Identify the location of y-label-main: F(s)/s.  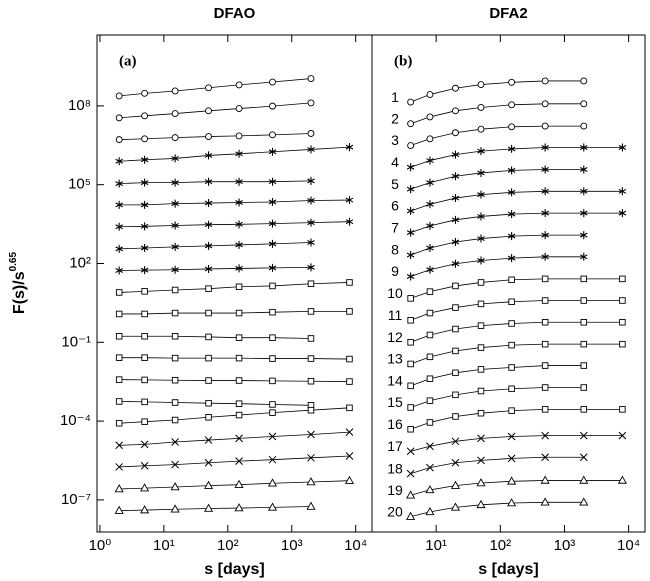
(19, 292).